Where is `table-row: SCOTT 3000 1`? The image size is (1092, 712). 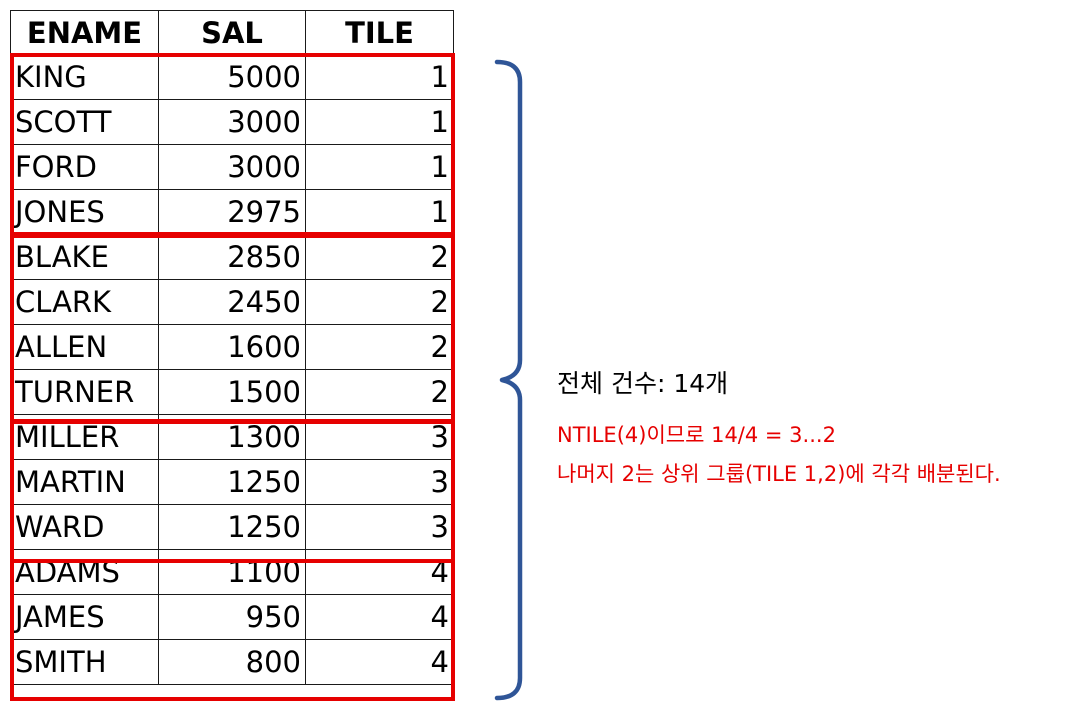
table-row: SCOTT 3000 1 is located at coordinates (232, 122).